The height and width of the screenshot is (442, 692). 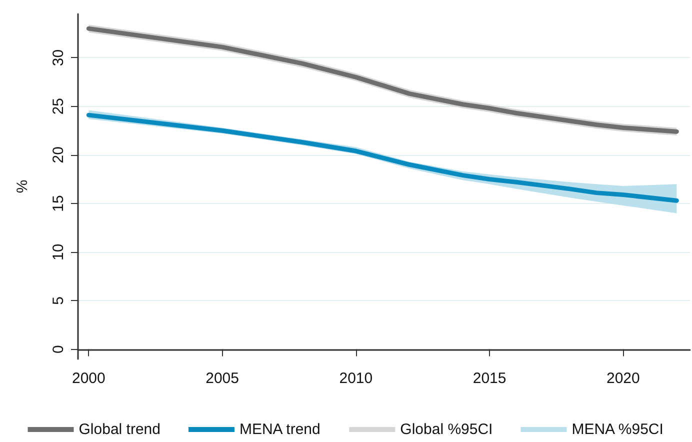 What do you see at coordinates (58, 349) in the screenshot?
I see `y-tick-label: 0` at bounding box center [58, 349].